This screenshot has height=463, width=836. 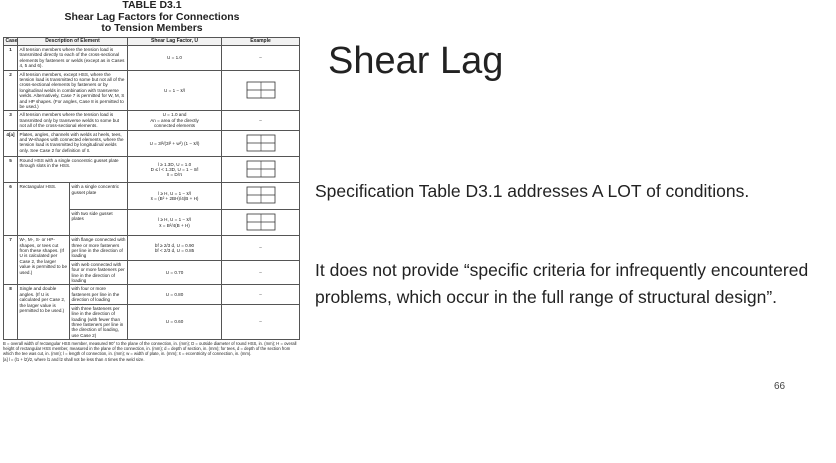 I want to click on shear-lag-factor: U = 1 − x̄/l, so click(x=175, y=90).